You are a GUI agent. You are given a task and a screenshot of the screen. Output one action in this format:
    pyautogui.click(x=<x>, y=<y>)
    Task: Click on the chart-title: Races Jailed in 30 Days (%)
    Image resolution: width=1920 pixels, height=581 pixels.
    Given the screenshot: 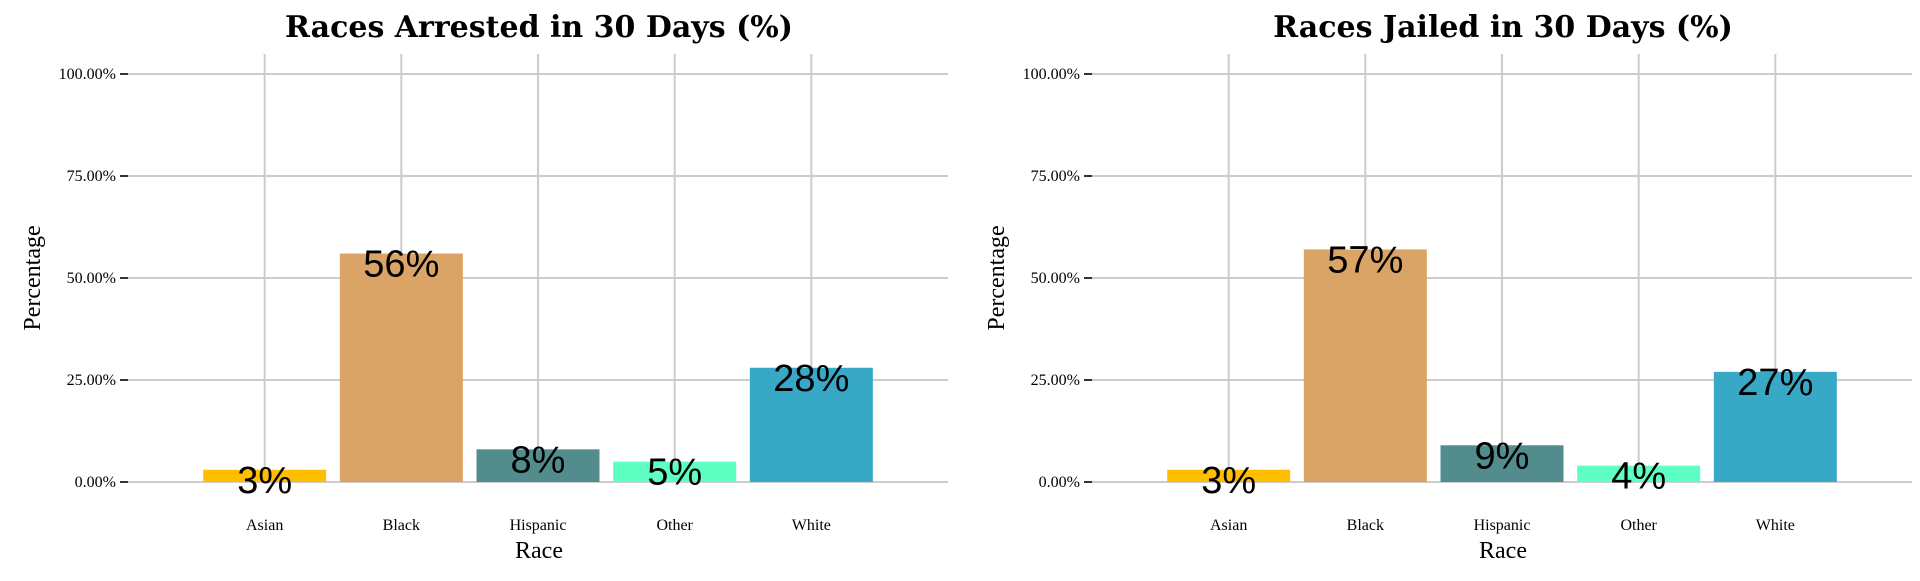 What is the action you would take?
    pyautogui.click(x=1503, y=27)
    